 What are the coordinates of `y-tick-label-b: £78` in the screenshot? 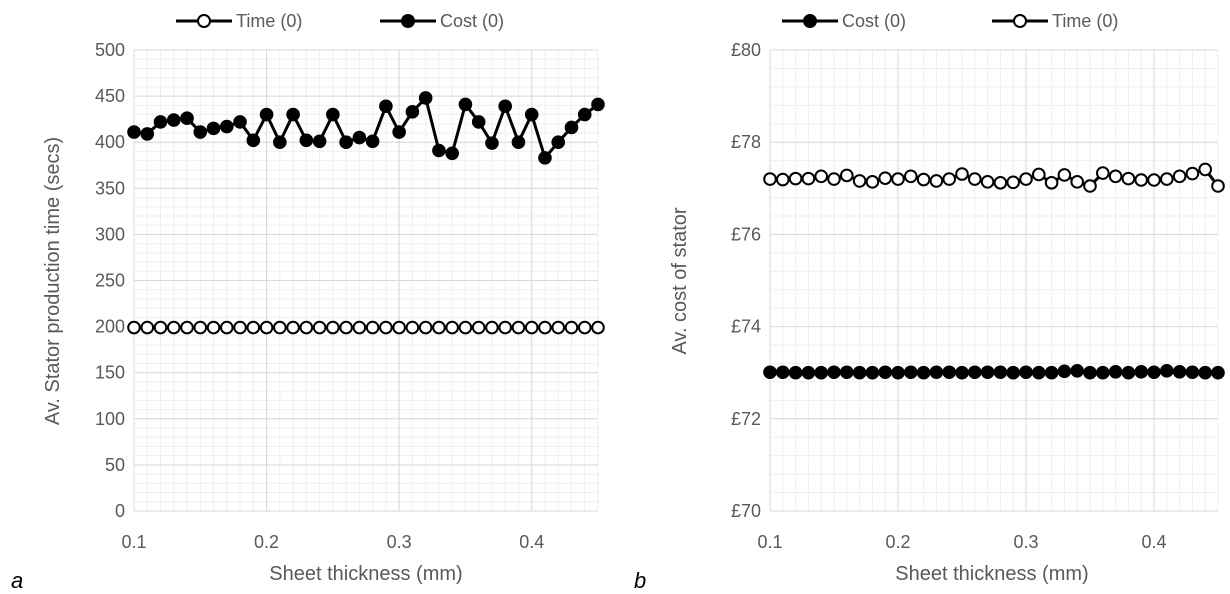 It's located at (746, 142).